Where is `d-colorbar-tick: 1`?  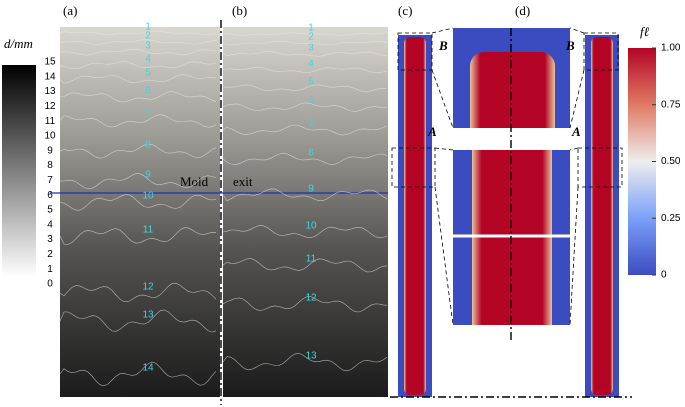 d-colorbar-tick: 1 is located at coordinates (50, 269).